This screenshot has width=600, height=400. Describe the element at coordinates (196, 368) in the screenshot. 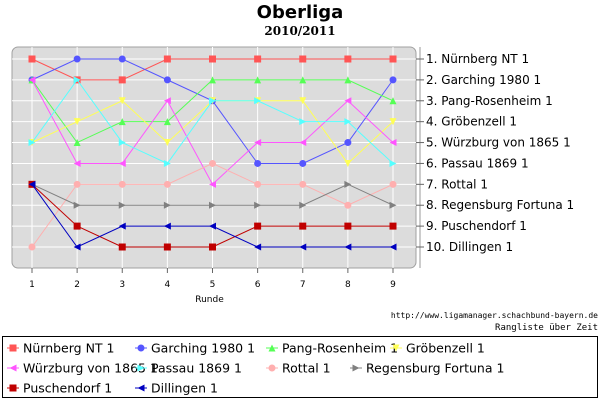

I see `legend-label: Passau 1869 1` at that location.